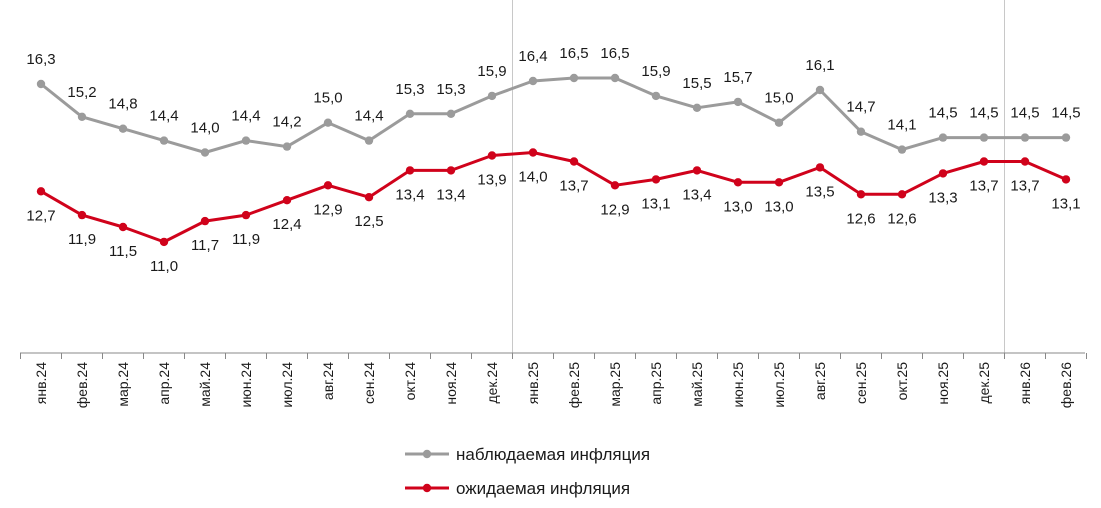  What do you see at coordinates (451, 383) in the screenshot?
I see `x-tick-label: ноя.24` at bounding box center [451, 383].